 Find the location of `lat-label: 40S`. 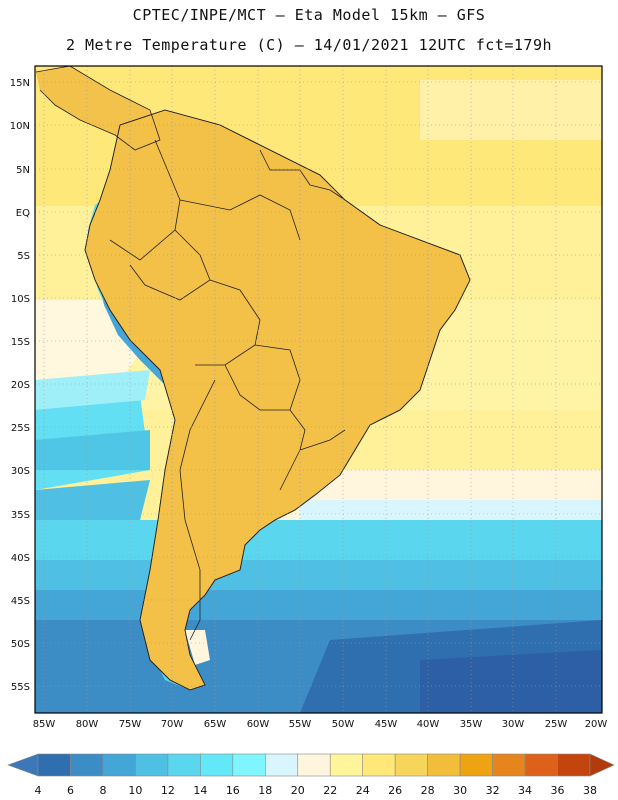

lat-label: 40S is located at coordinates (20, 558).